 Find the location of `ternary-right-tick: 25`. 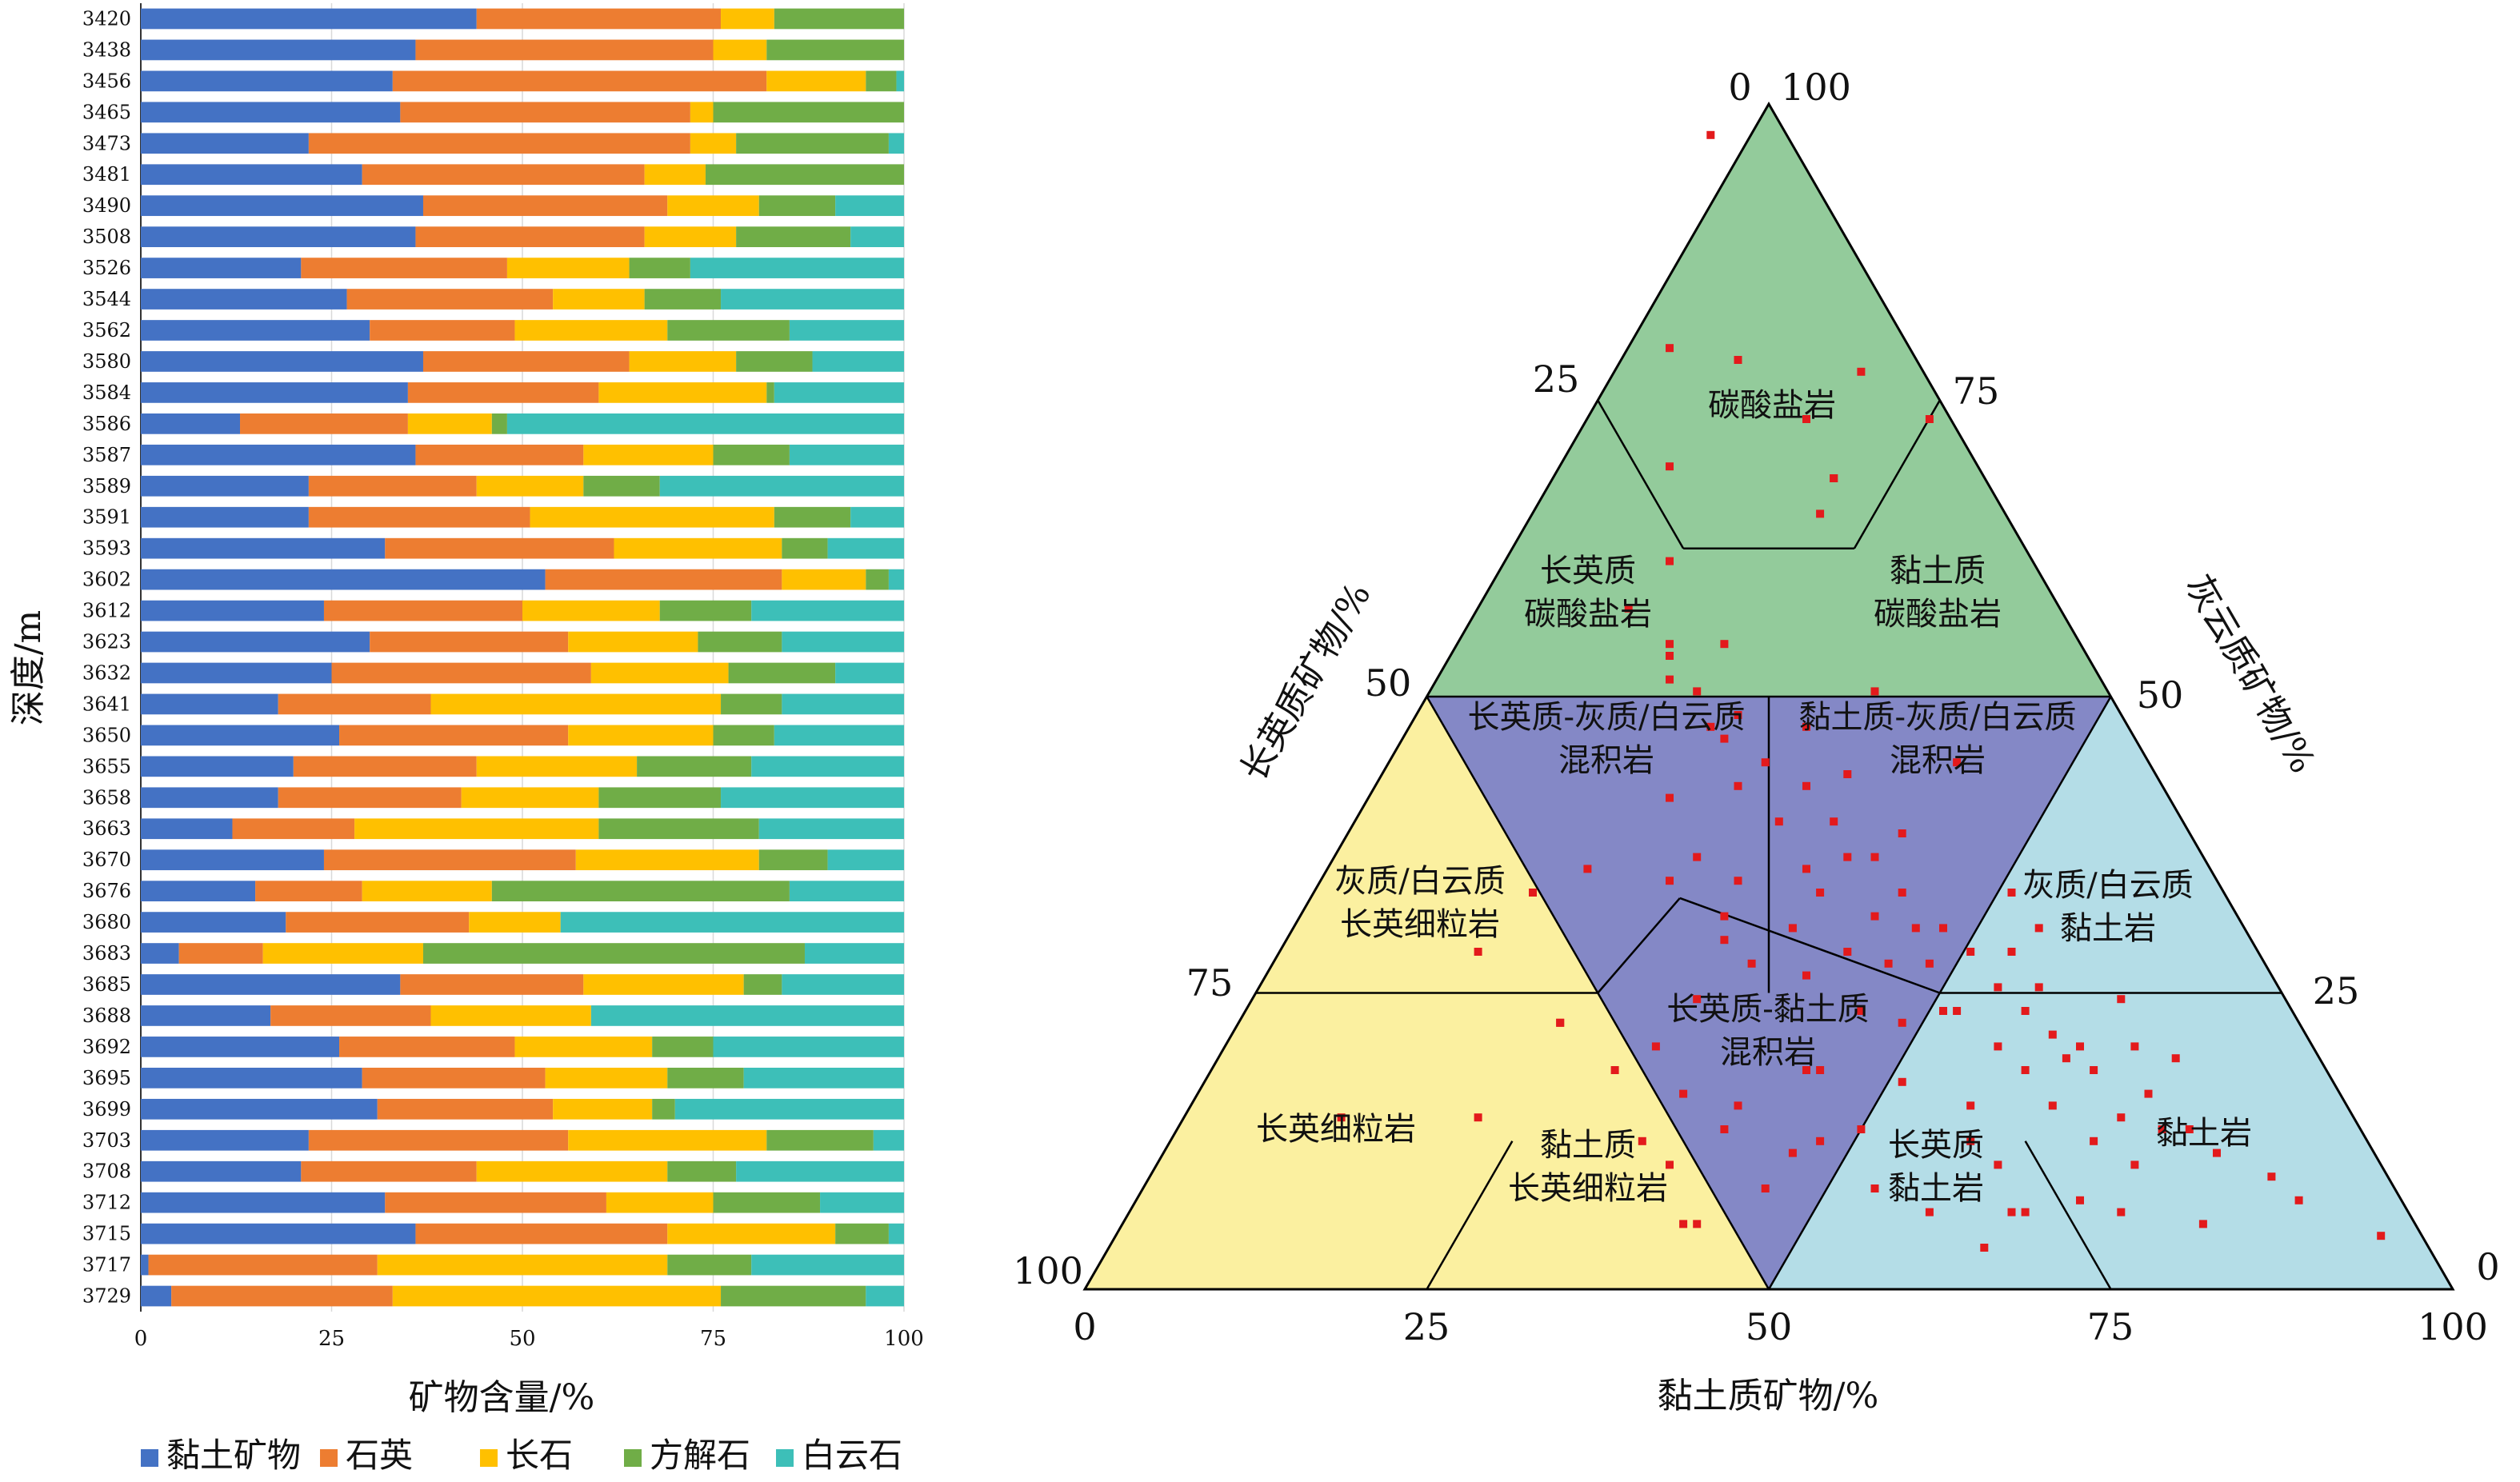

ternary-right-tick: 25 is located at coordinates (2336, 991).